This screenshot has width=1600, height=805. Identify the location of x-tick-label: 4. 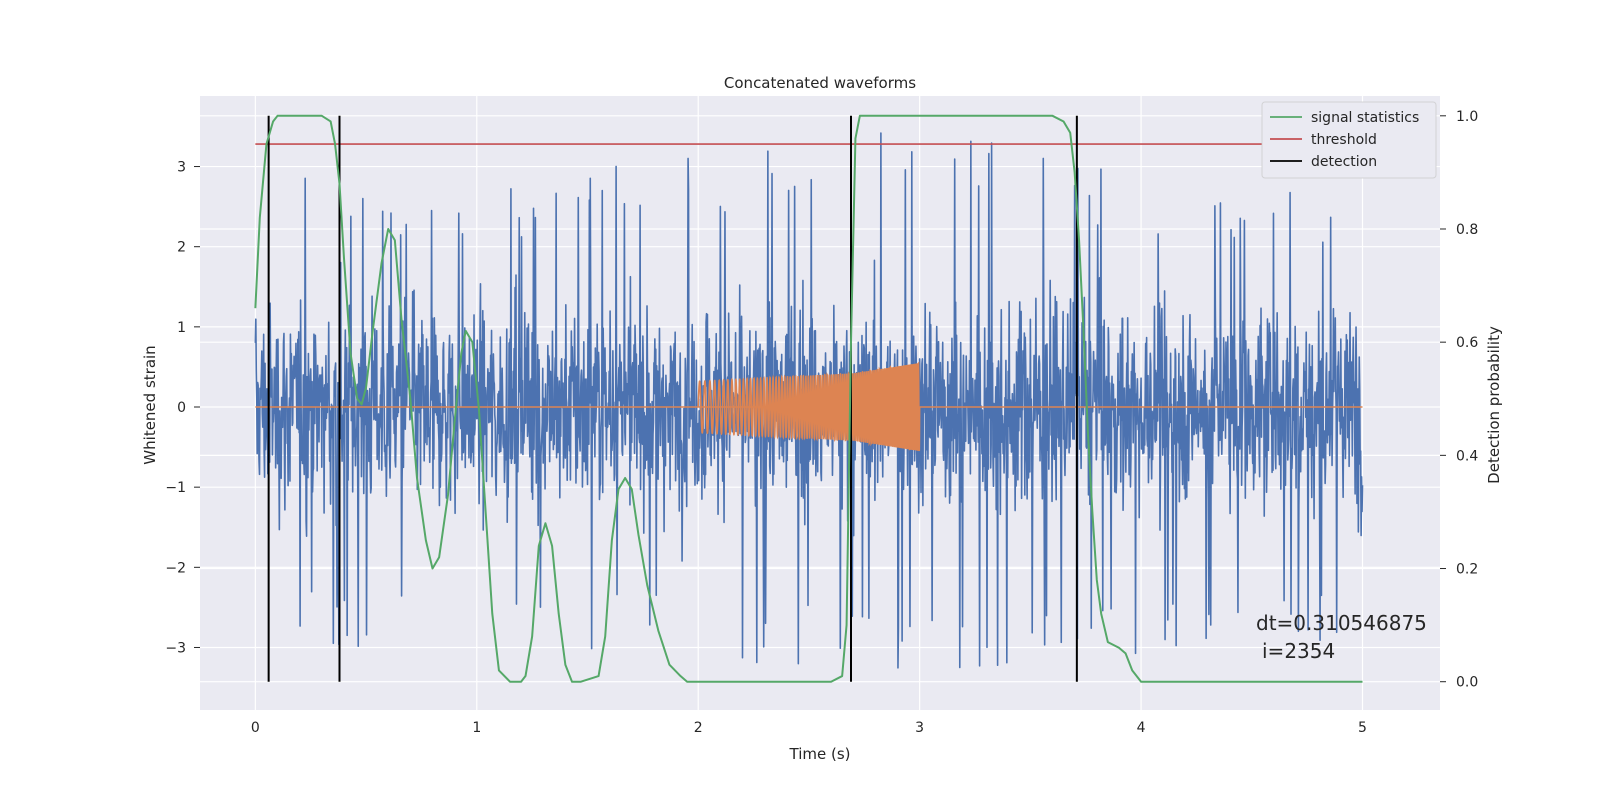
(1141, 728).